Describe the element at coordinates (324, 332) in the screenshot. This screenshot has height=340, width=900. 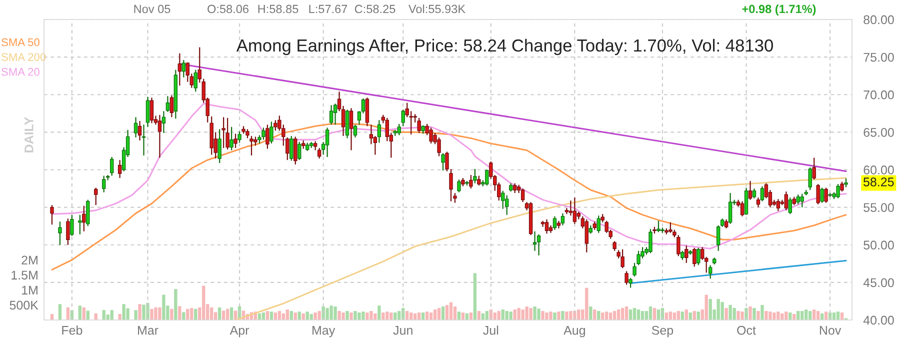
I see `x-tick-label: May` at that location.